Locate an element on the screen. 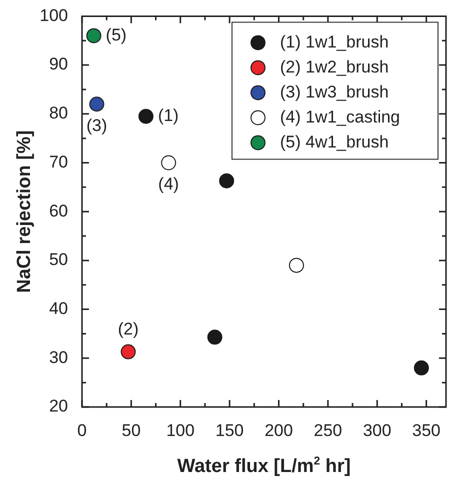 This screenshot has height=479, width=454. x-tick-label: 300 is located at coordinates (377, 430).